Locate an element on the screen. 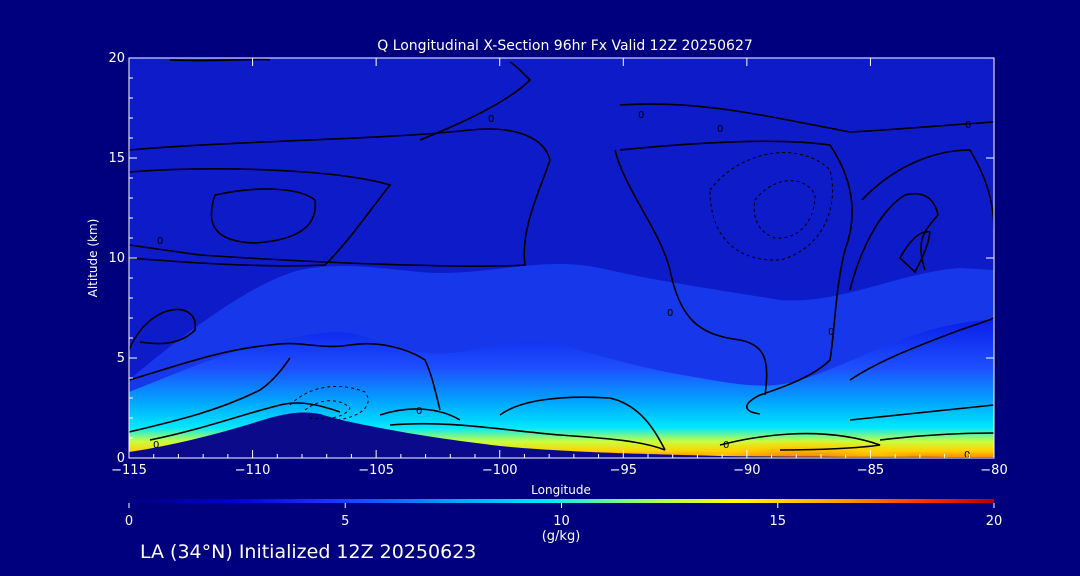 Image resolution: width=1080 pixels, height=576 pixels. y-tick-label: 5 is located at coordinates (121, 358).